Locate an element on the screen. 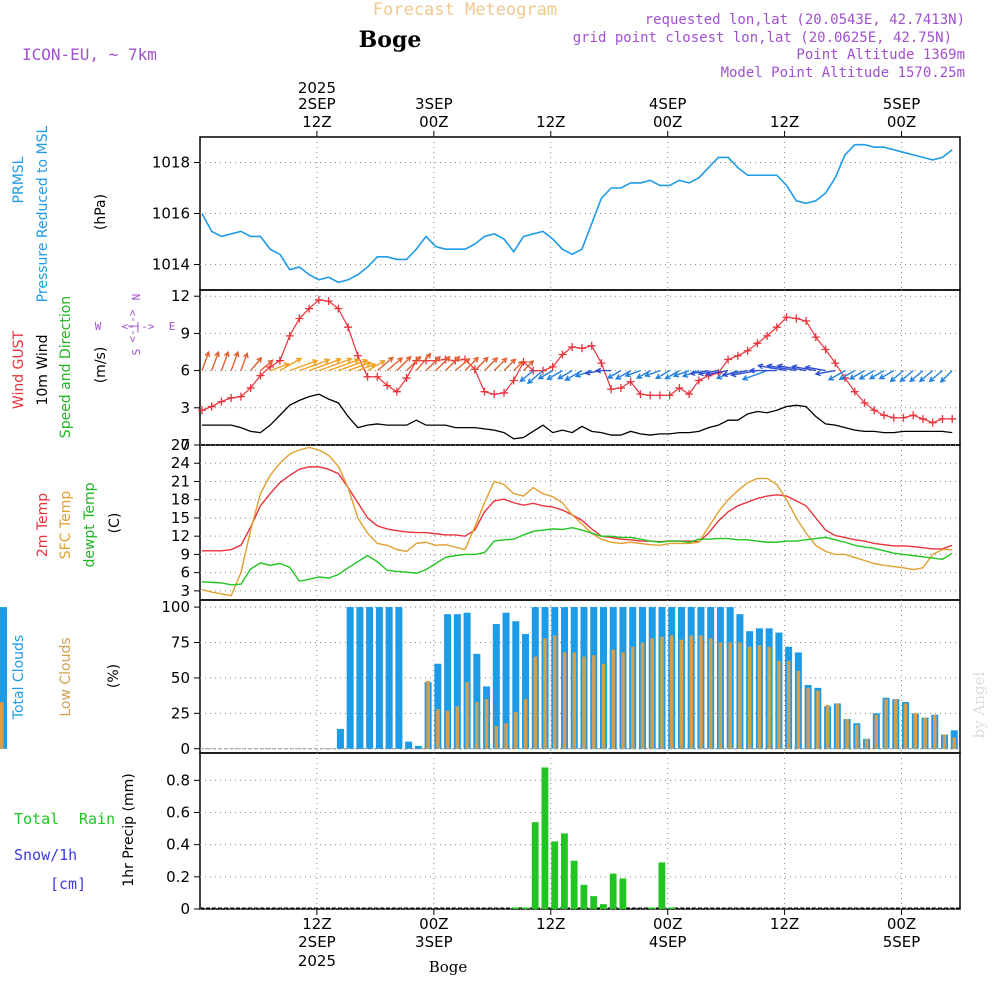 The image size is (1000, 1005). pressure-unit: (hPa) is located at coordinates (101, 212).